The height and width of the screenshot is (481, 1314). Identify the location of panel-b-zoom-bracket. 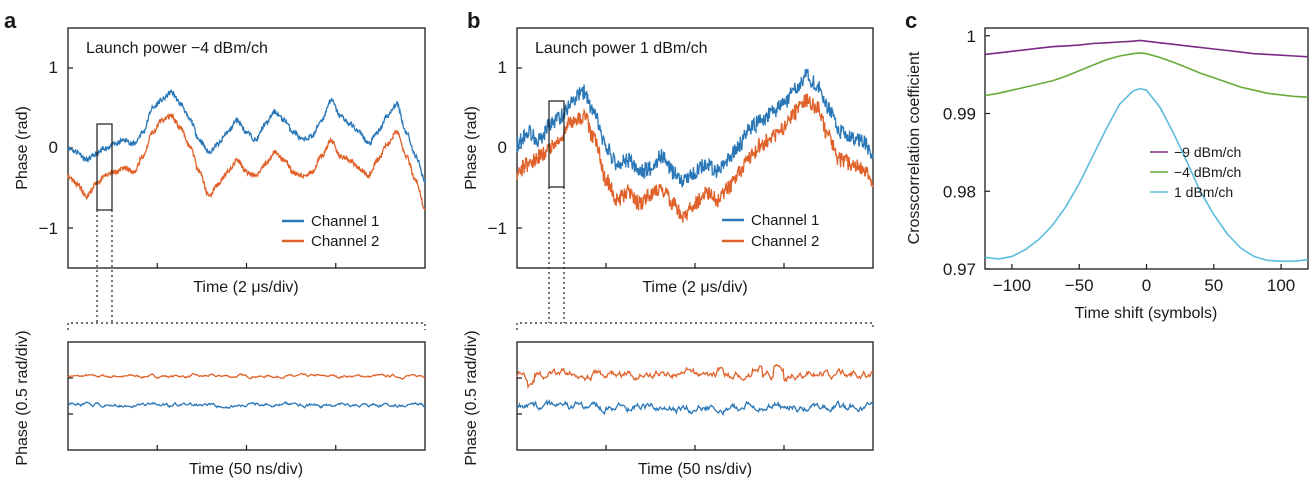
(695, 326).